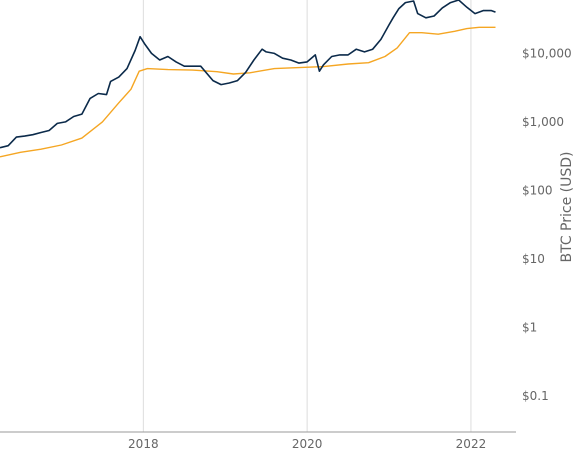 The image size is (580, 450). I want to click on y-tick-labels: $0.1 $1 $10 $100 $1,000 $10,000, so click(547, 224).